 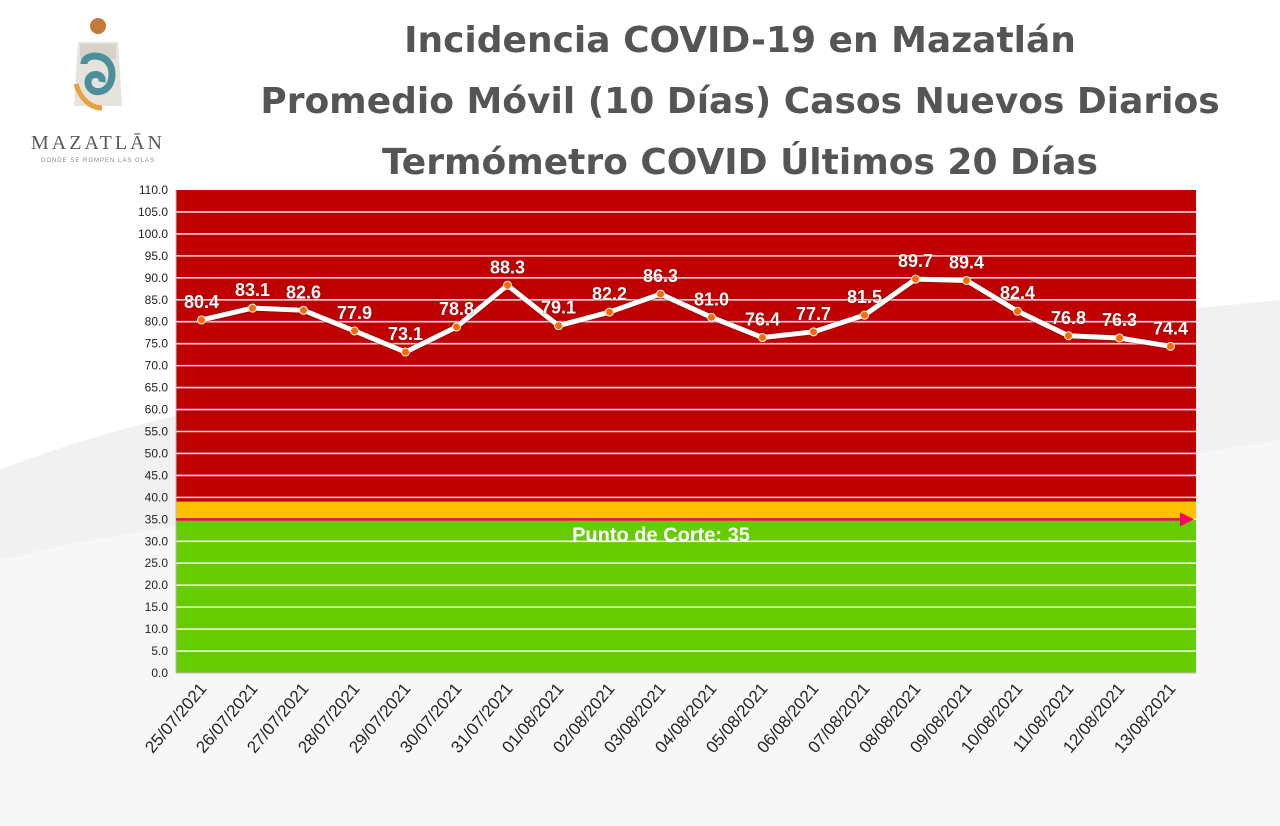 What do you see at coordinates (157, 519) in the screenshot?
I see `y-tick-label: 35.0` at bounding box center [157, 519].